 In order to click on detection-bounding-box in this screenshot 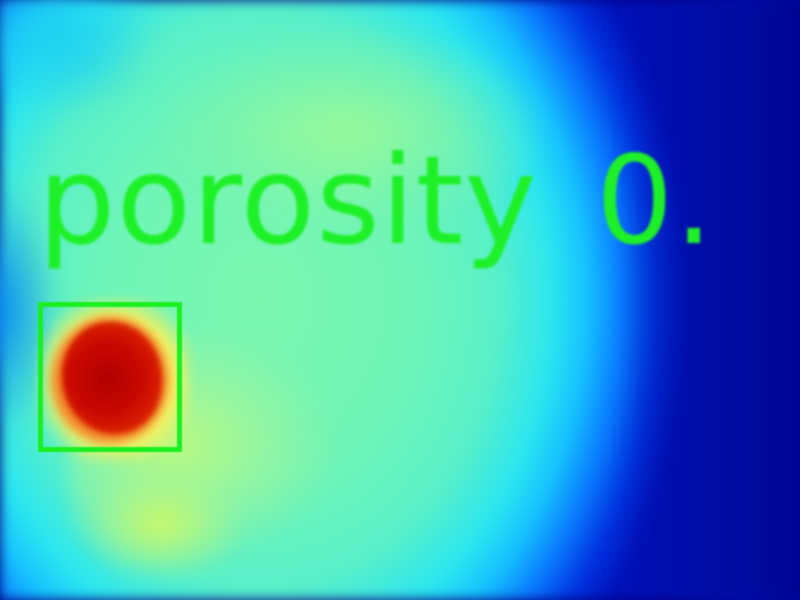, I will do `click(110, 377)`.